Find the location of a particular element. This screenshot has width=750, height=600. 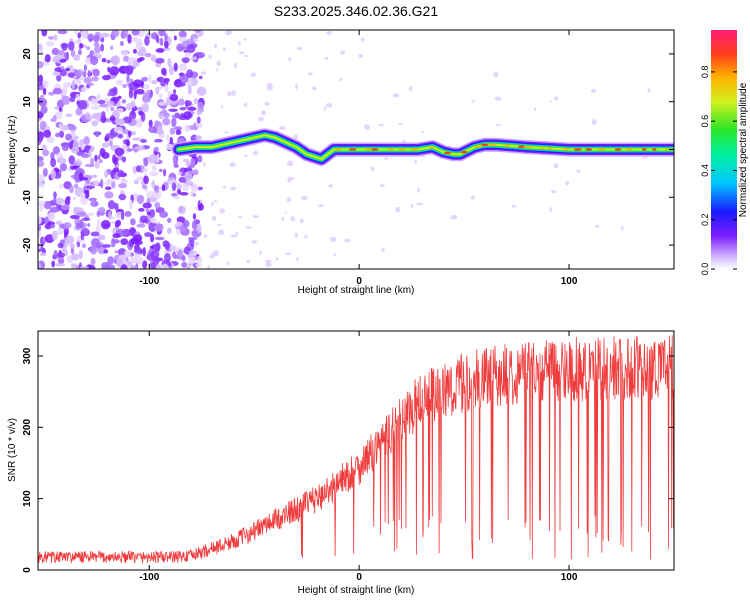

colorbar-ticks: 0.0 0.2 0.4 0.6 0.8 is located at coordinates (718, 170).